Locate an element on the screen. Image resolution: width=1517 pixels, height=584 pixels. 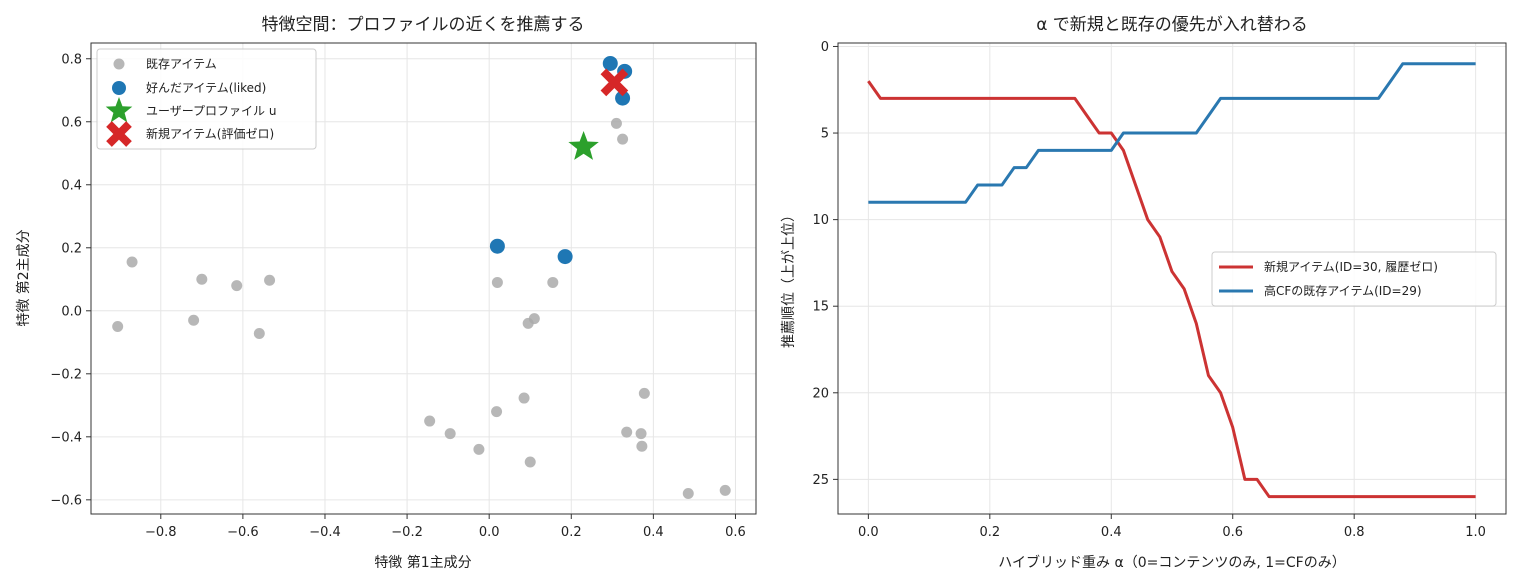
scatter-title: 特徴空間：プロファイルの近くを推薦する is located at coordinates (423, 25).